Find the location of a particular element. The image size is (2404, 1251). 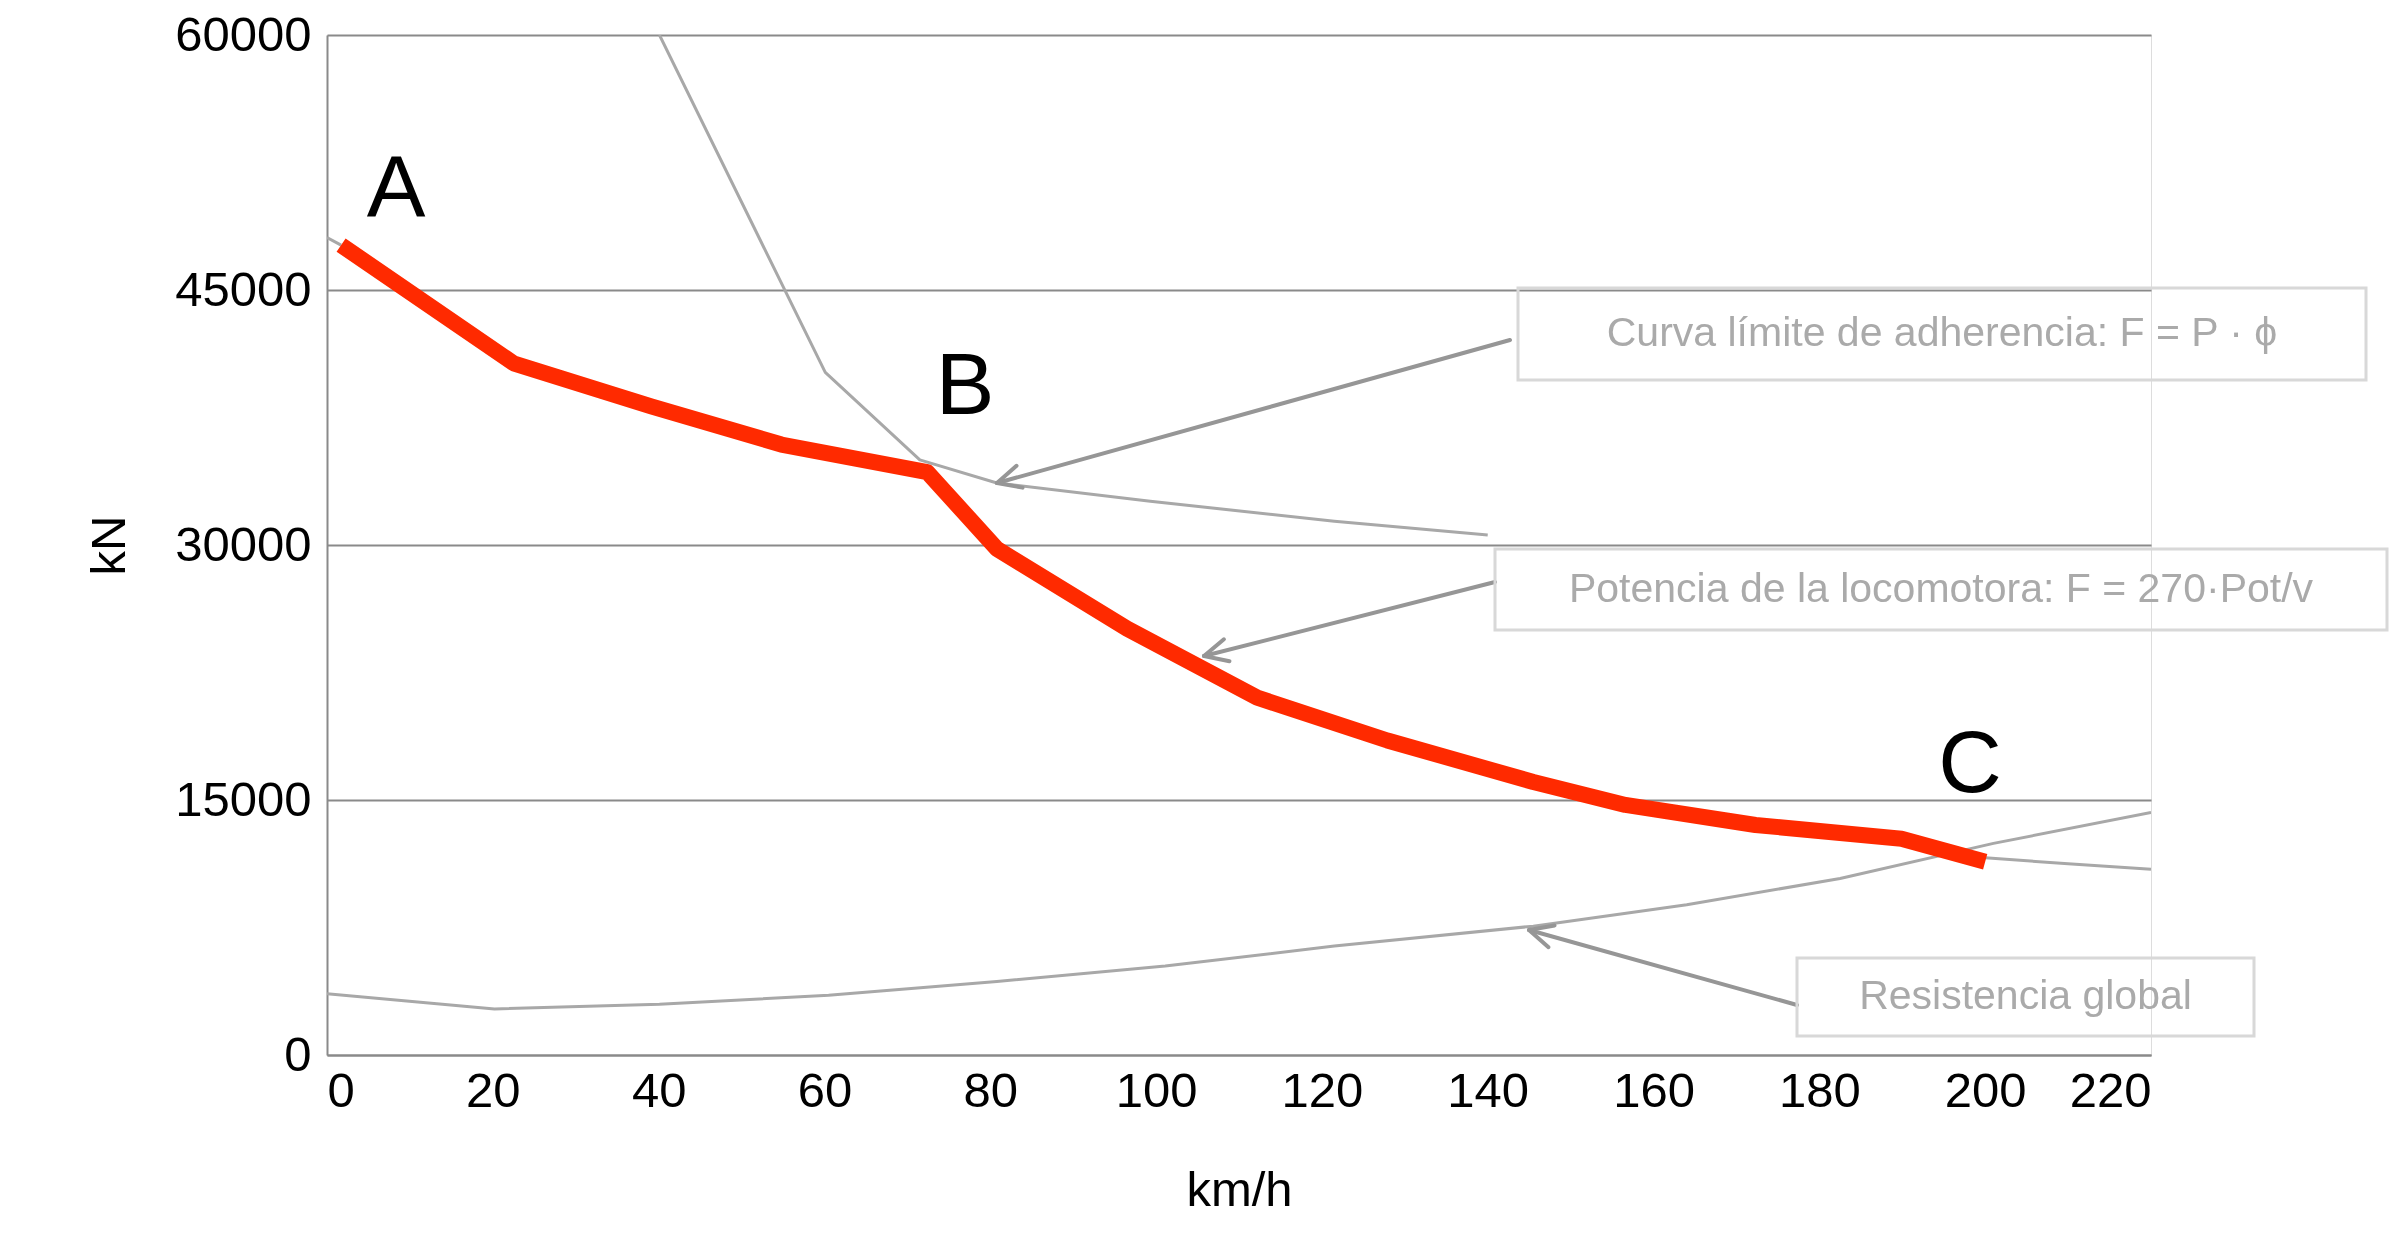

y-tick-label: 60000 is located at coordinates (243, 33).